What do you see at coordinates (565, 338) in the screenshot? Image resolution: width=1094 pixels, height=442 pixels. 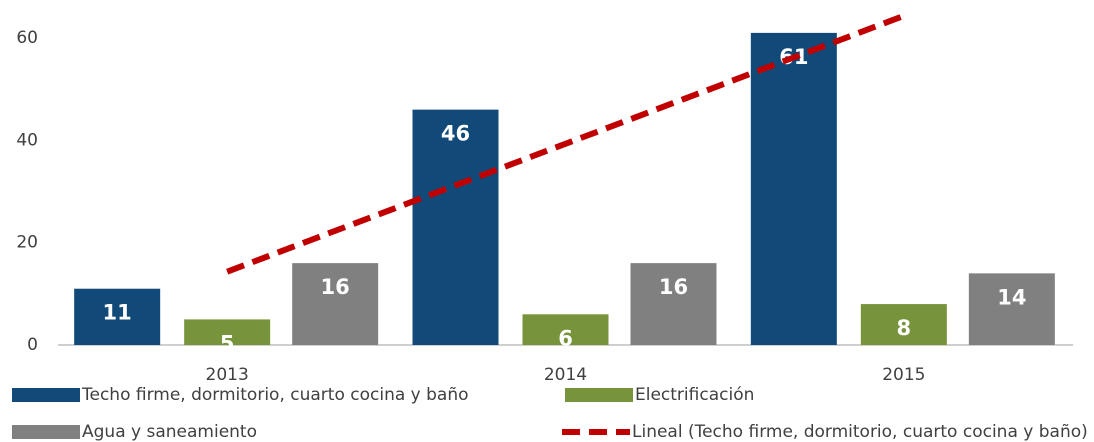 I see `value-label: 6` at bounding box center [565, 338].